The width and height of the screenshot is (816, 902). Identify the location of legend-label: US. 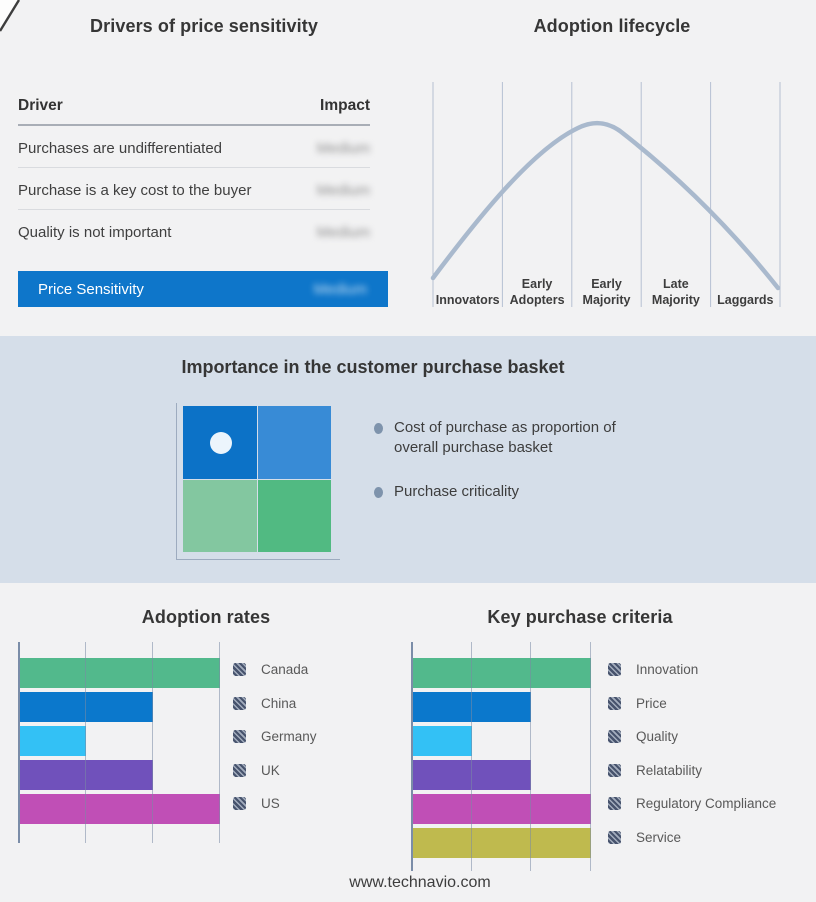
(270, 804).